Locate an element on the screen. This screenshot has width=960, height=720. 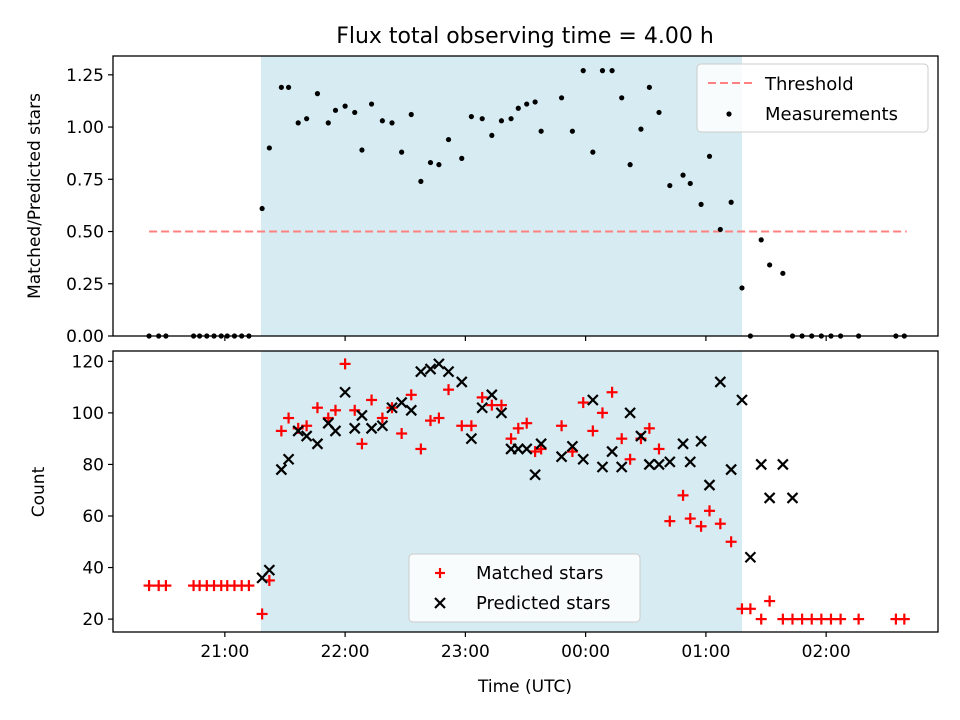
y-tick-label: 120 is located at coordinates (88, 362).